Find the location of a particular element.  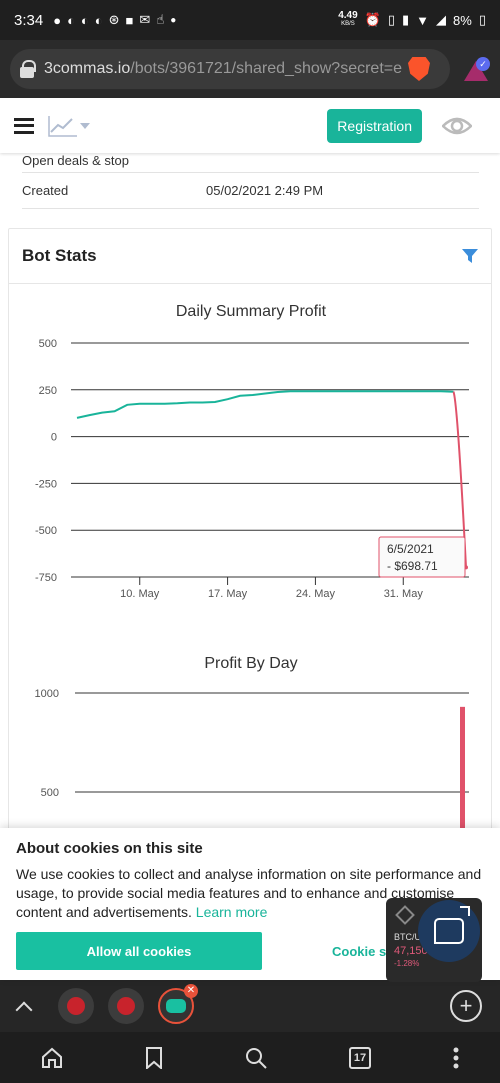

info-row-open-deals: Open deals & stop is located at coordinates (250, 163).